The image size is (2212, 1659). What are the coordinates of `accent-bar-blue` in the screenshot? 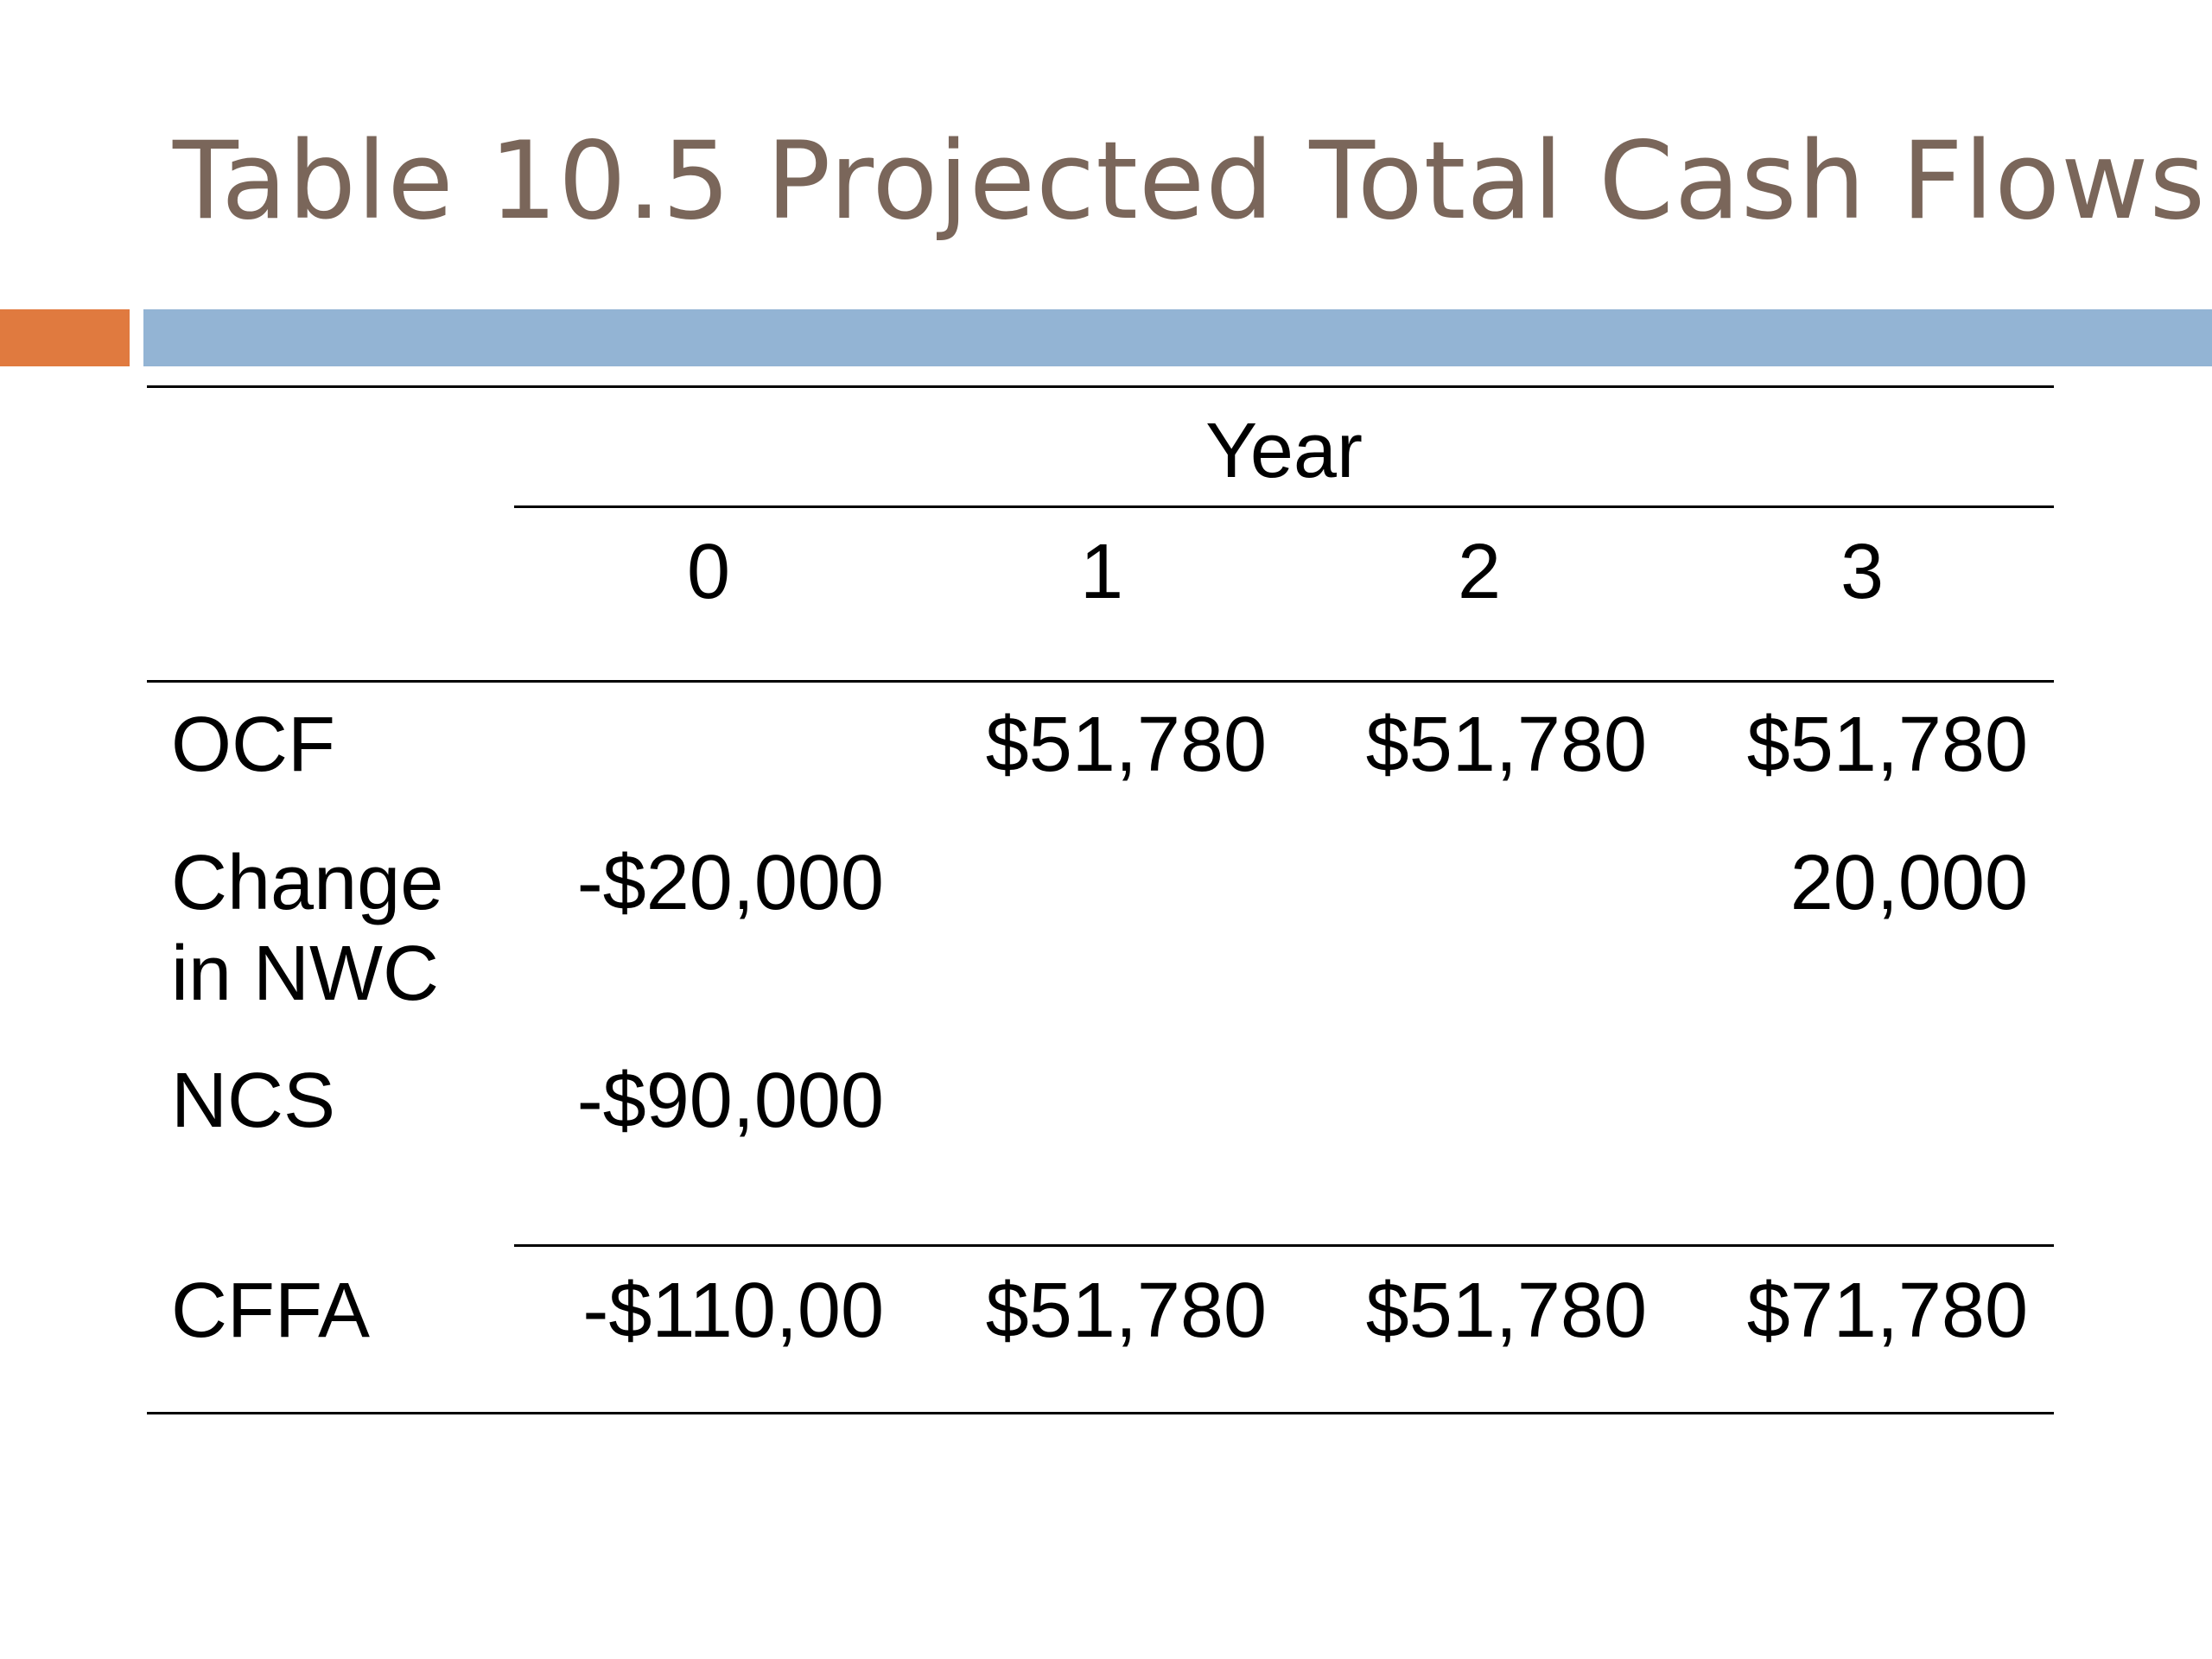 It's located at (1177, 337).